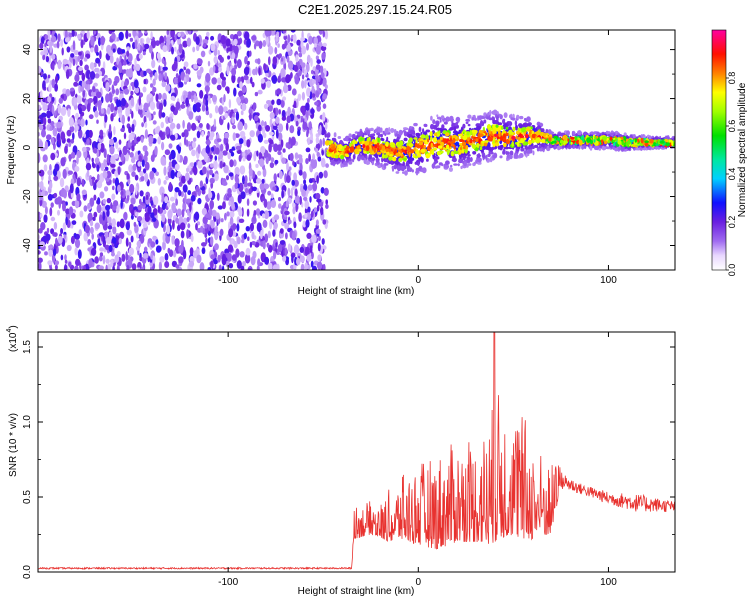 This screenshot has height=600, width=750. What do you see at coordinates (731, 174) in the screenshot?
I see `colorbar-axes: 0.00.20.40.60.8` at bounding box center [731, 174].